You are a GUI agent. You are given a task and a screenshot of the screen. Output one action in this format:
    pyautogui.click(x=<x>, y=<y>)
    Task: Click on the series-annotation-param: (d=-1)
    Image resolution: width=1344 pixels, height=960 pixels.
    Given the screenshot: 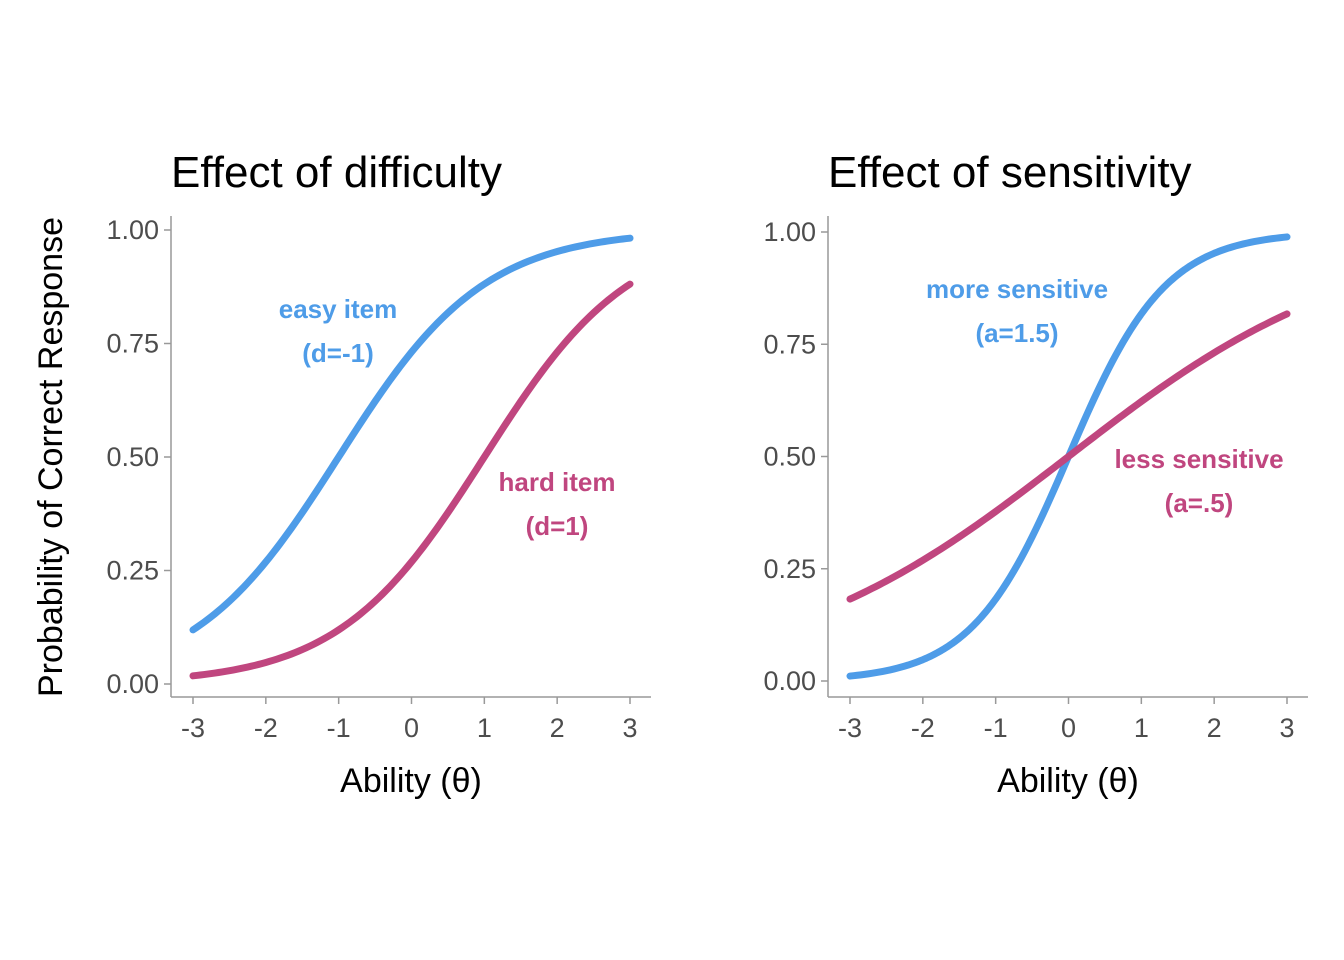 What is the action you would take?
    pyautogui.click(x=338, y=353)
    